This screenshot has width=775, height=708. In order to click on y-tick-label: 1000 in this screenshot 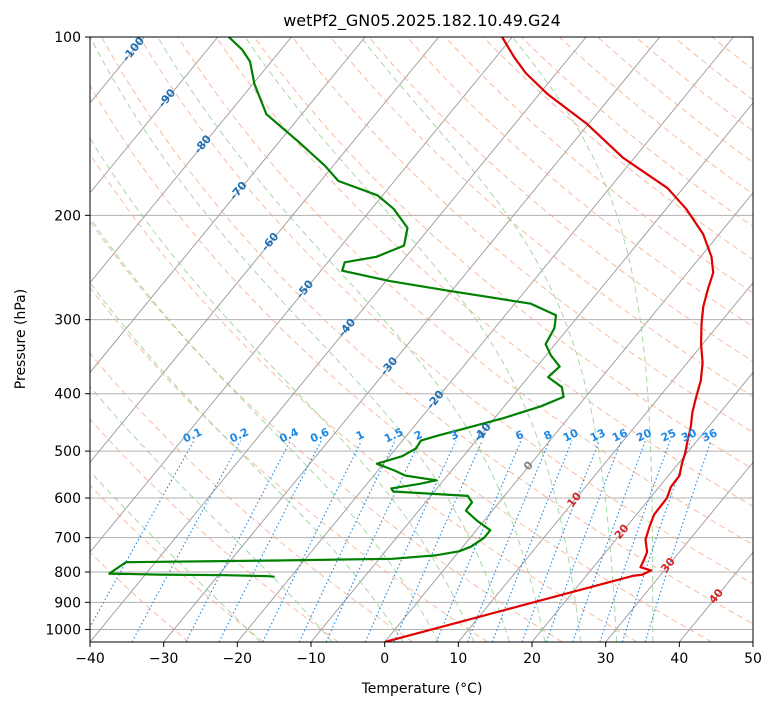, I will do `click(63, 630)`.